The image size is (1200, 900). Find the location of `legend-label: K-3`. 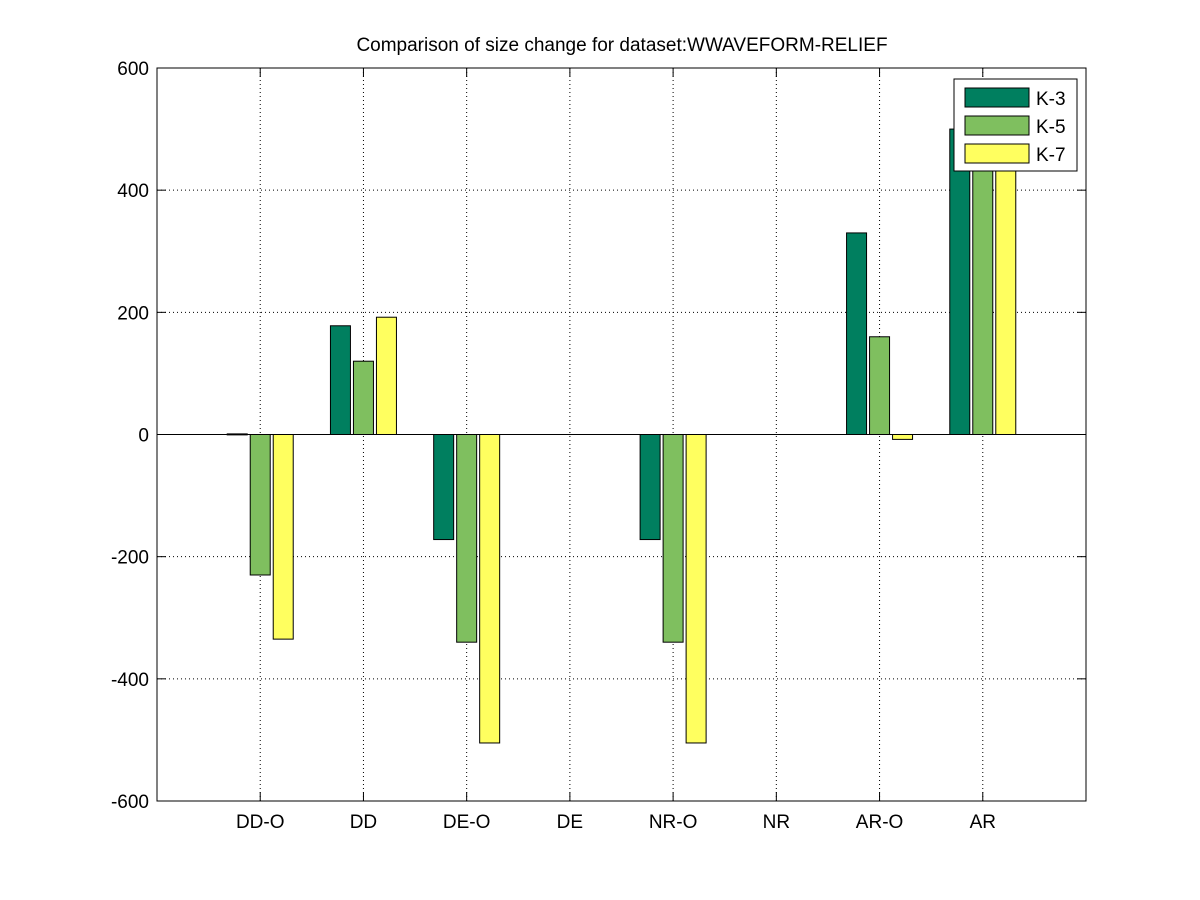

legend-label: K-3 is located at coordinates (1051, 99).